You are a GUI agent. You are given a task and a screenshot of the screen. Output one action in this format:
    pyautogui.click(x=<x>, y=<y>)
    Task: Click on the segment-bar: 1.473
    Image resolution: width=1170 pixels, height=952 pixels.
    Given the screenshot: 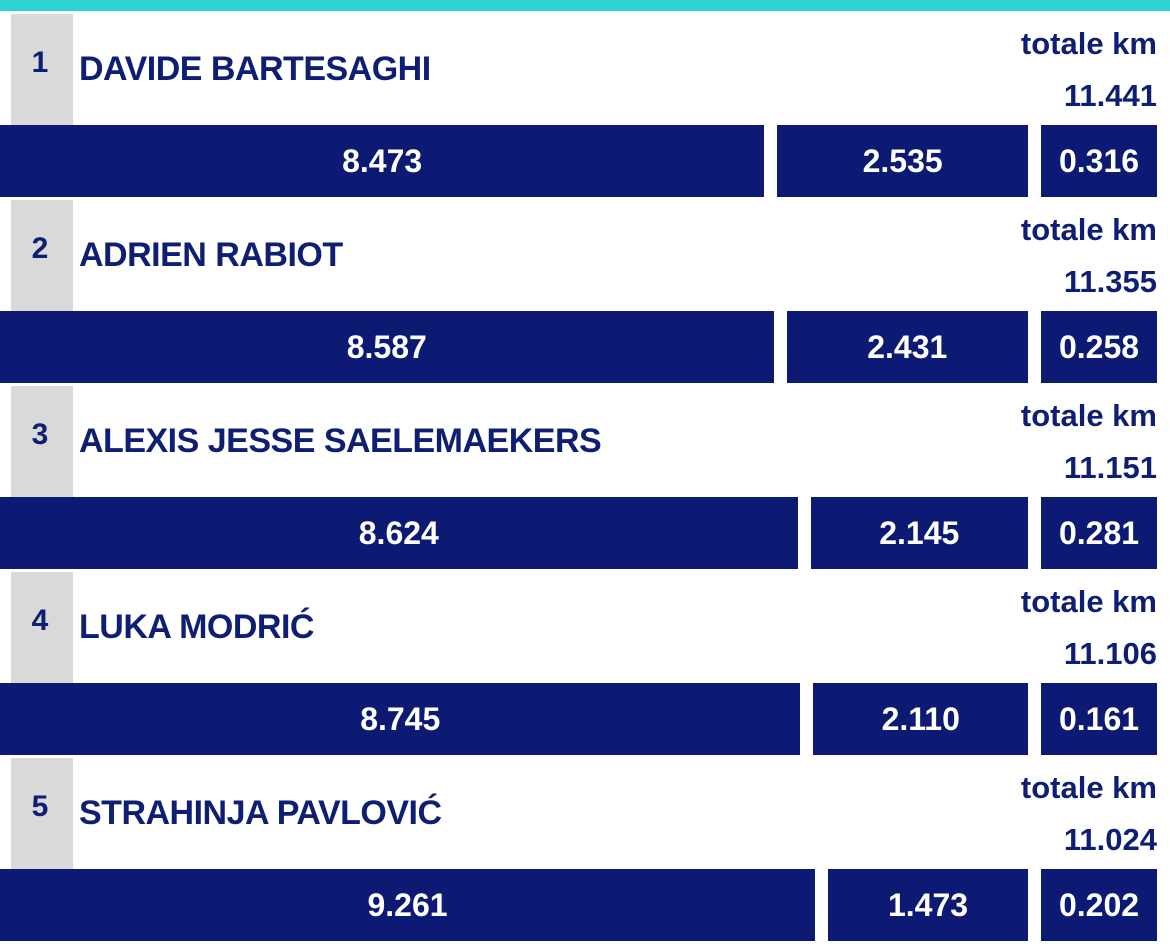 What is the action you would take?
    pyautogui.click(x=928, y=905)
    